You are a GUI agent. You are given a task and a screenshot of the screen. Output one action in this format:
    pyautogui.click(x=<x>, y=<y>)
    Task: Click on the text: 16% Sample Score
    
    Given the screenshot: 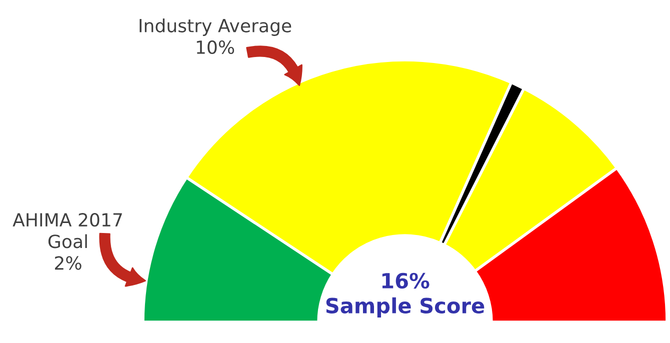 What is the action you would take?
    pyautogui.click(x=405, y=295)
    